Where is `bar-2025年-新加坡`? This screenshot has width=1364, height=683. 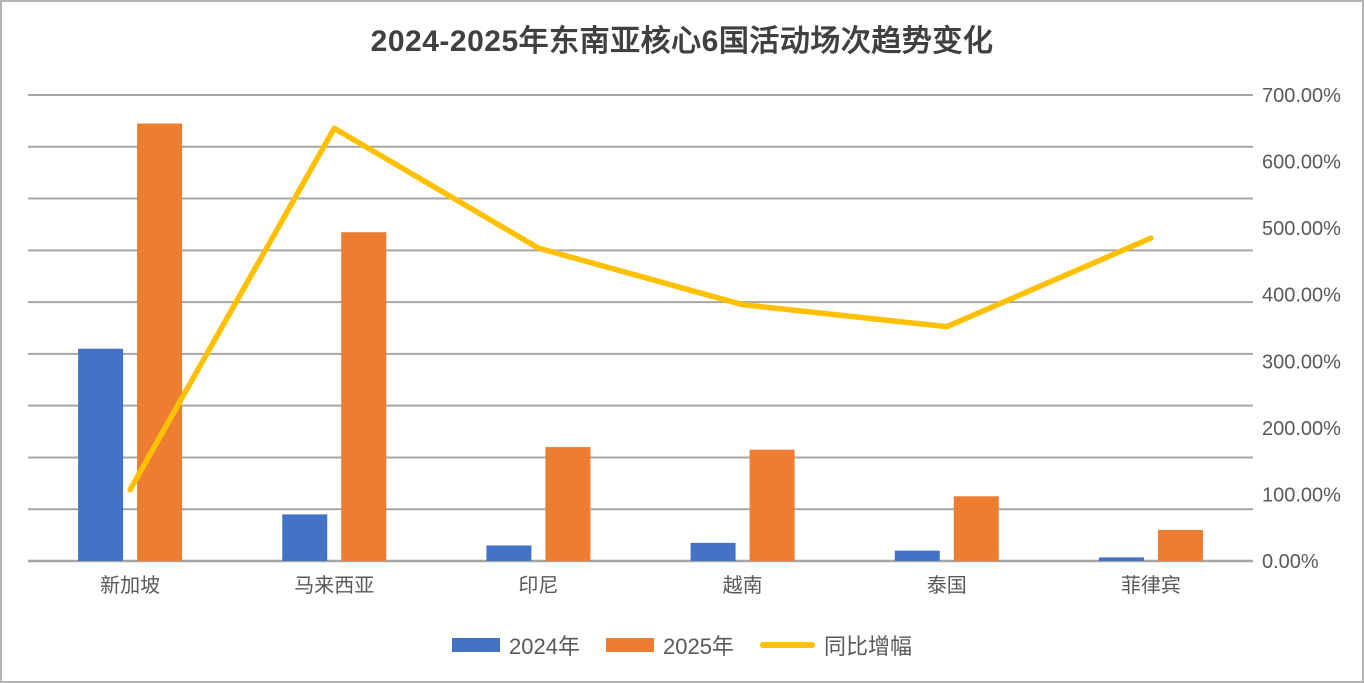 bar-2025年-新加坡 is located at coordinates (160, 342).